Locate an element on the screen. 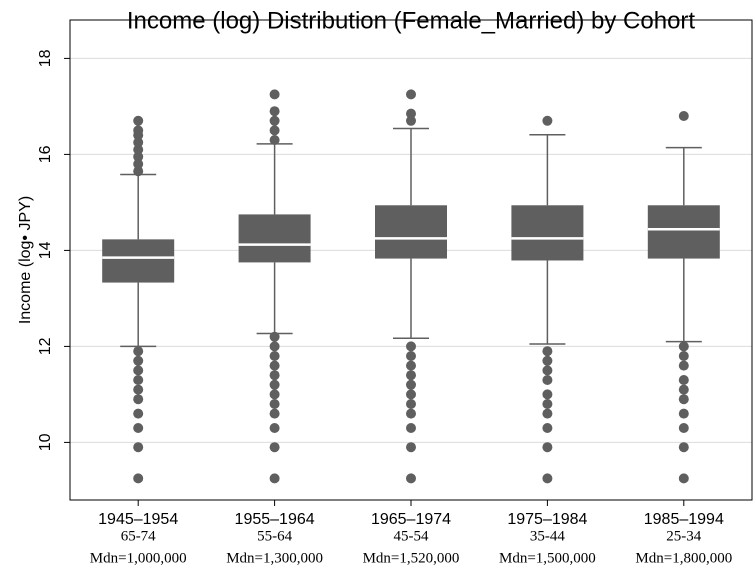  age-group-label: 25-34 is located at coordinates (683, 536).